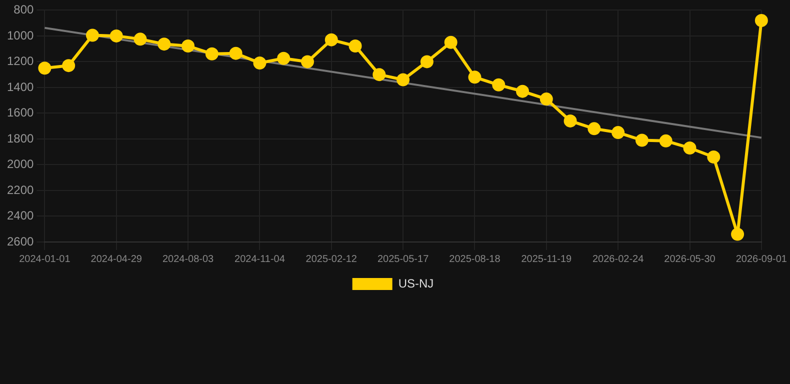 The image size is (790, 384). Describe the element at coordinates (690, 259) in the screenshot. I see `x-tick-label: 2026-05-30` at that location.